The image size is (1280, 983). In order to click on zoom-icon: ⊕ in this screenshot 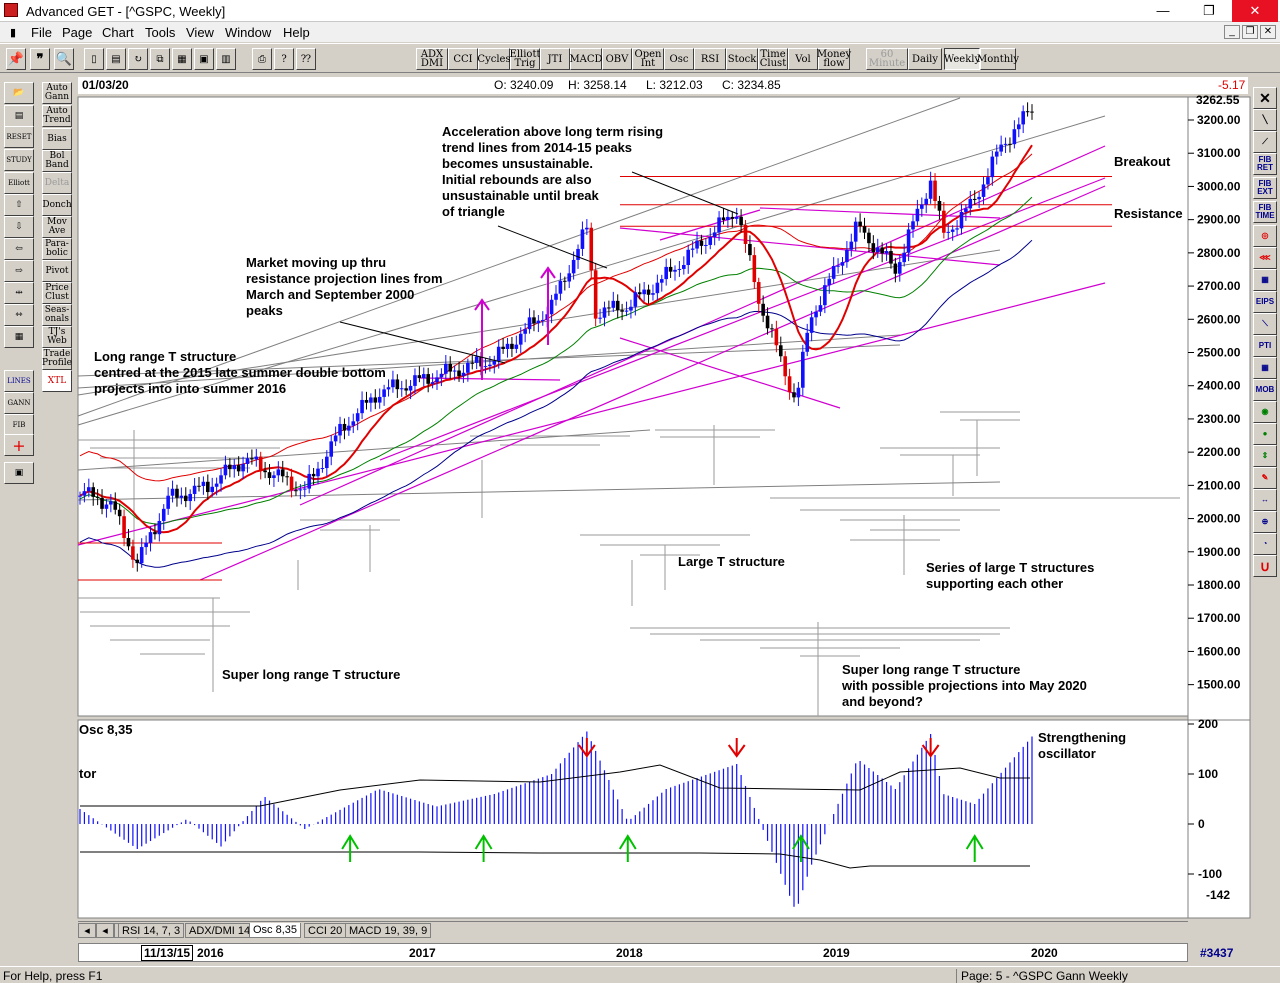, I will do `click(1265, 522)`.